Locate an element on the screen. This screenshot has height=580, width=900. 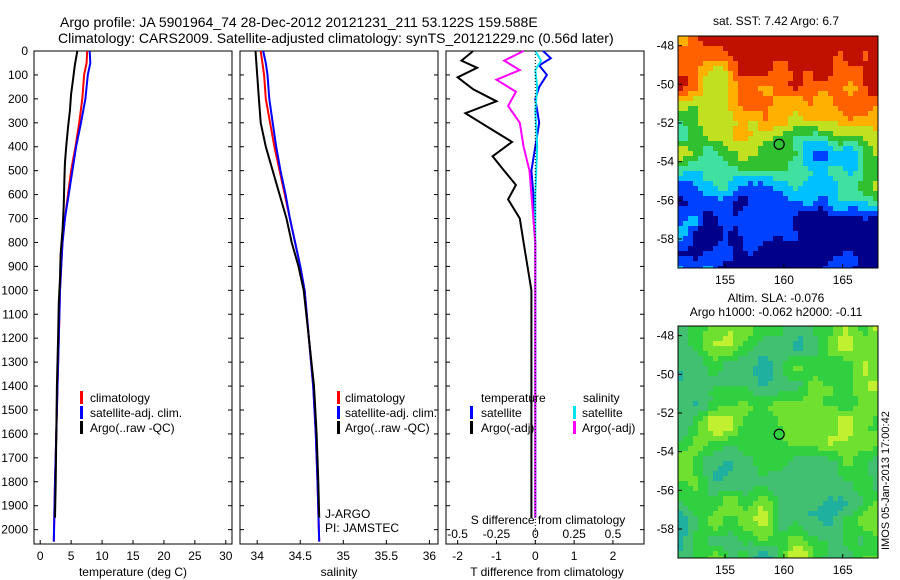
map-y-tick-label: -56 is located at coordinates (666, 490).